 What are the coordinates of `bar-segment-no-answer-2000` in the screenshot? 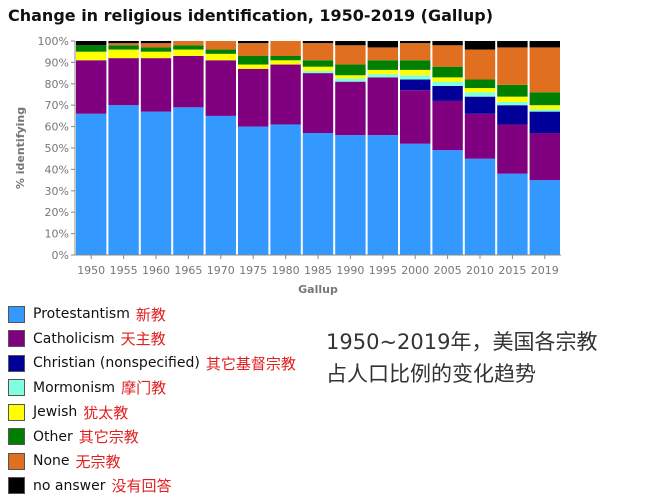 It's located at (415, 42).